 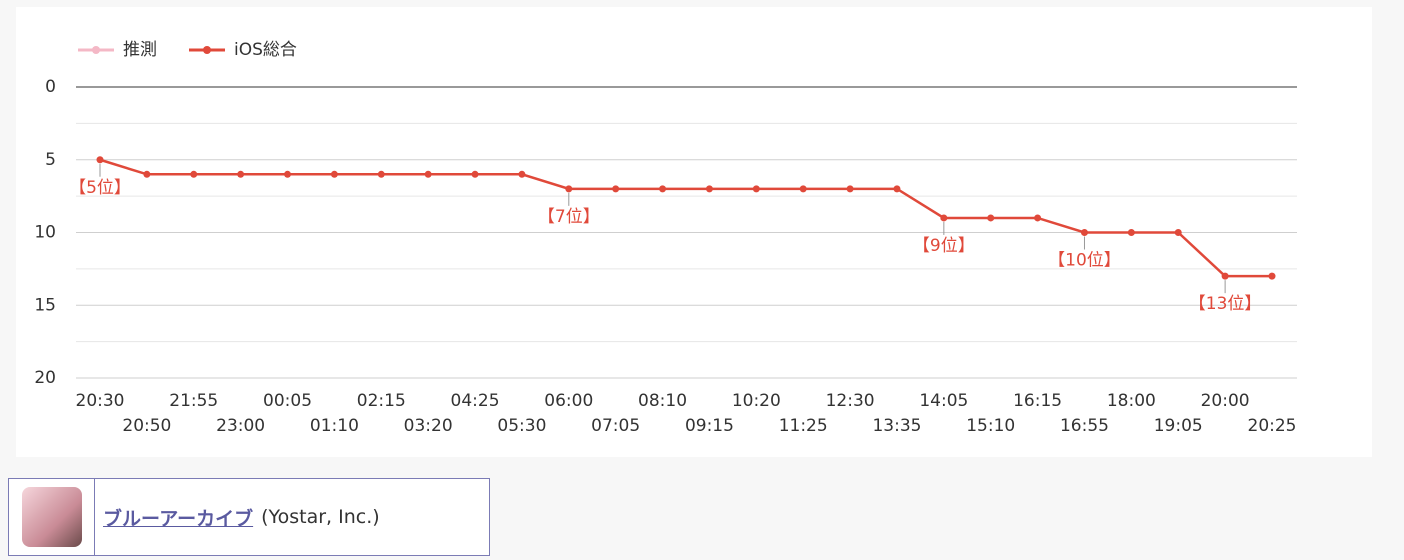 I want to click on x-tick-label: 20:30, so click(x=100, y=401).